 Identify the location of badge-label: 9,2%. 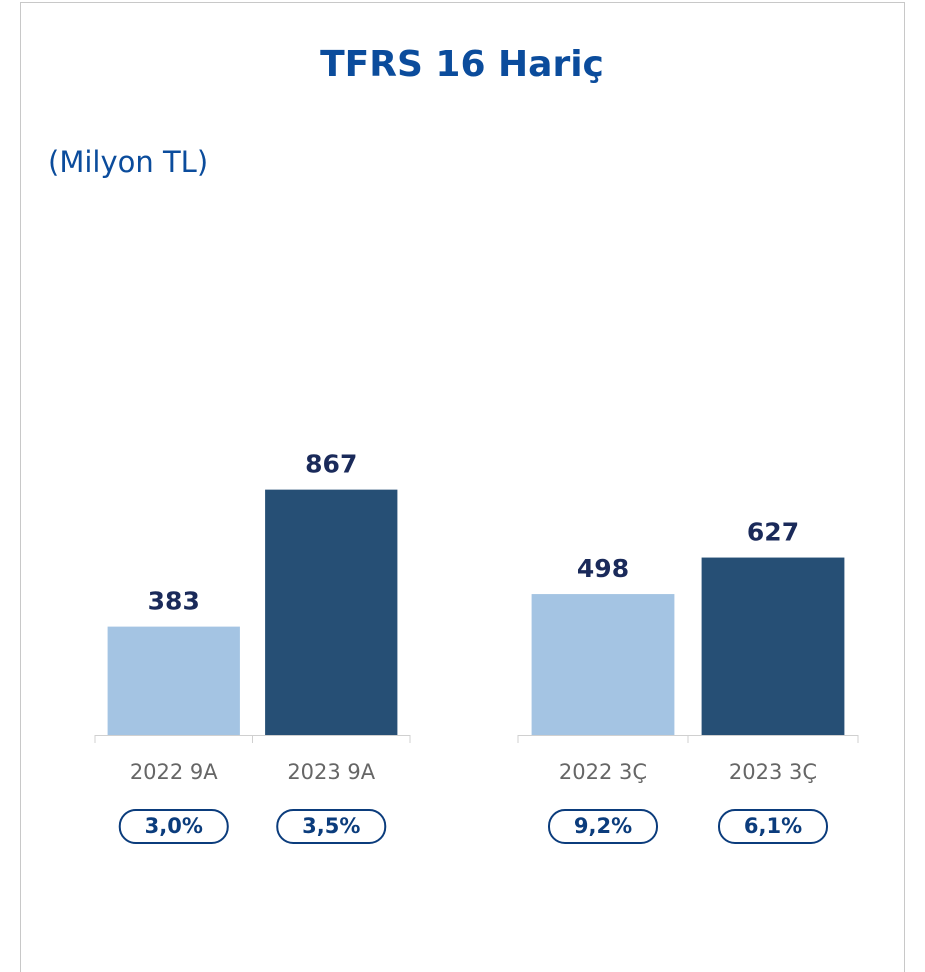
(603, 826).